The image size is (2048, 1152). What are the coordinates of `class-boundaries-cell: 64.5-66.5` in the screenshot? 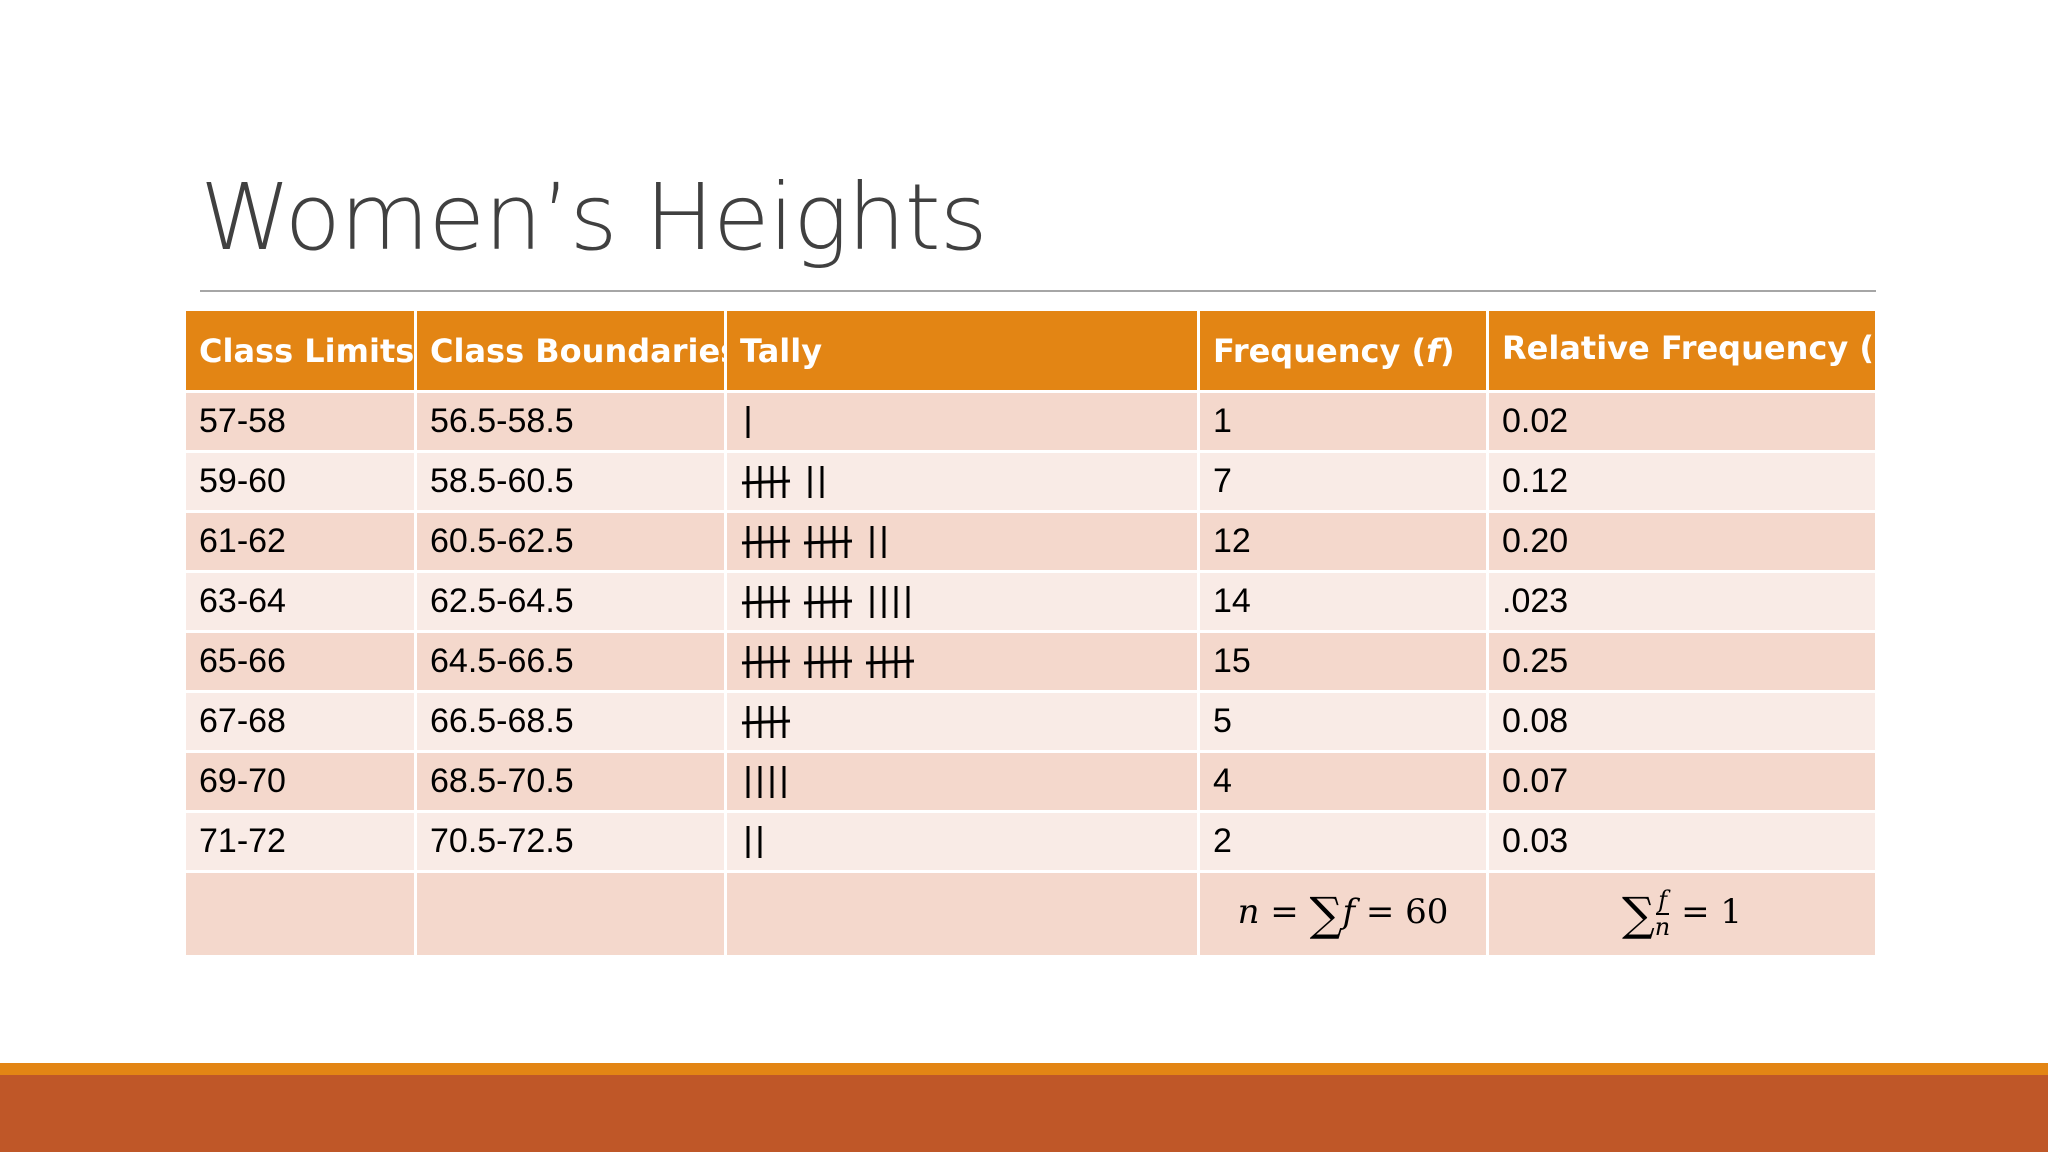 It's located at (570, 661).